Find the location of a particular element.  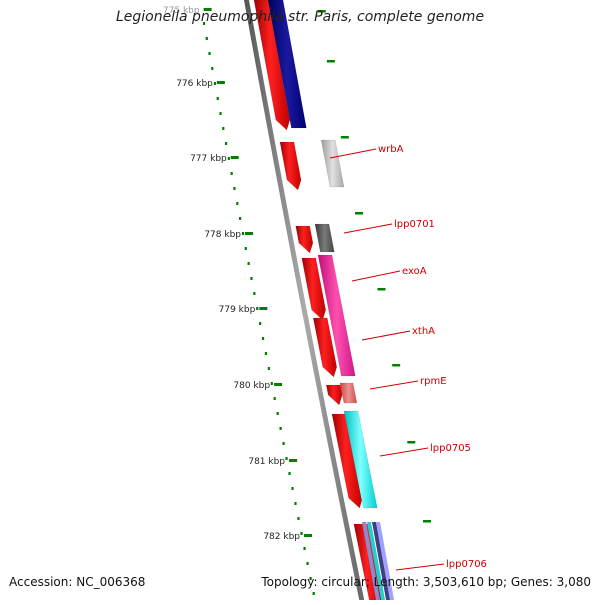

tick-label: 782 kbp is located at coordinates (281, 537).